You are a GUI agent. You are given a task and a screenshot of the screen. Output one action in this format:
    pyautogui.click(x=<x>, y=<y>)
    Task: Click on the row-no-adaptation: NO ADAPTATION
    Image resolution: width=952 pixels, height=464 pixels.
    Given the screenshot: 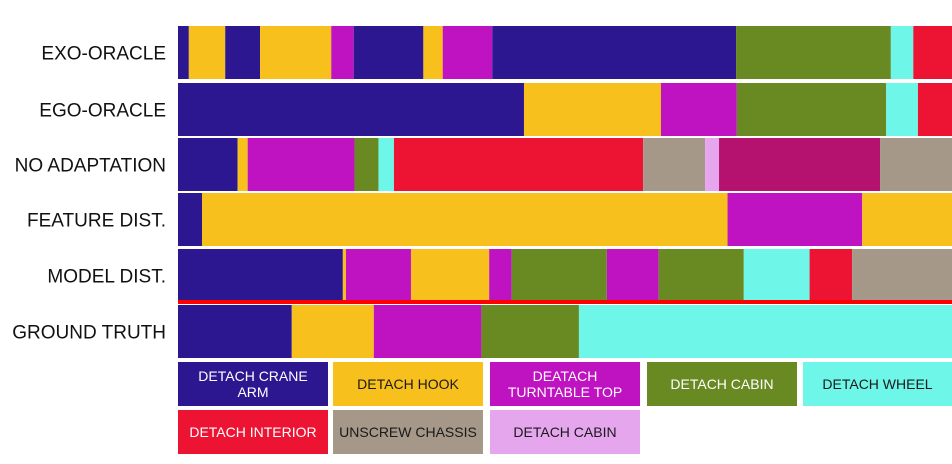 What is the action you would take?
    pyautogui.click(x=483, y=164)
    